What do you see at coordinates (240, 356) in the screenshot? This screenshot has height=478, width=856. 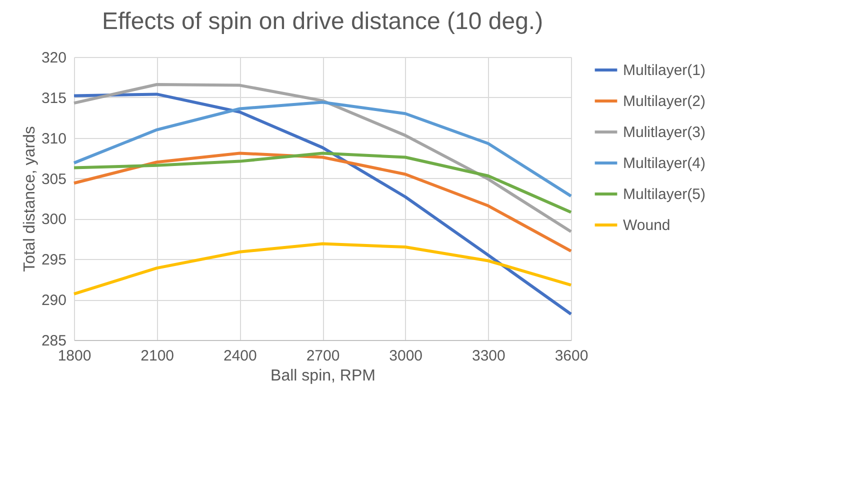 I see `x-tick-label: 2400` at bounding box center [240, 356].